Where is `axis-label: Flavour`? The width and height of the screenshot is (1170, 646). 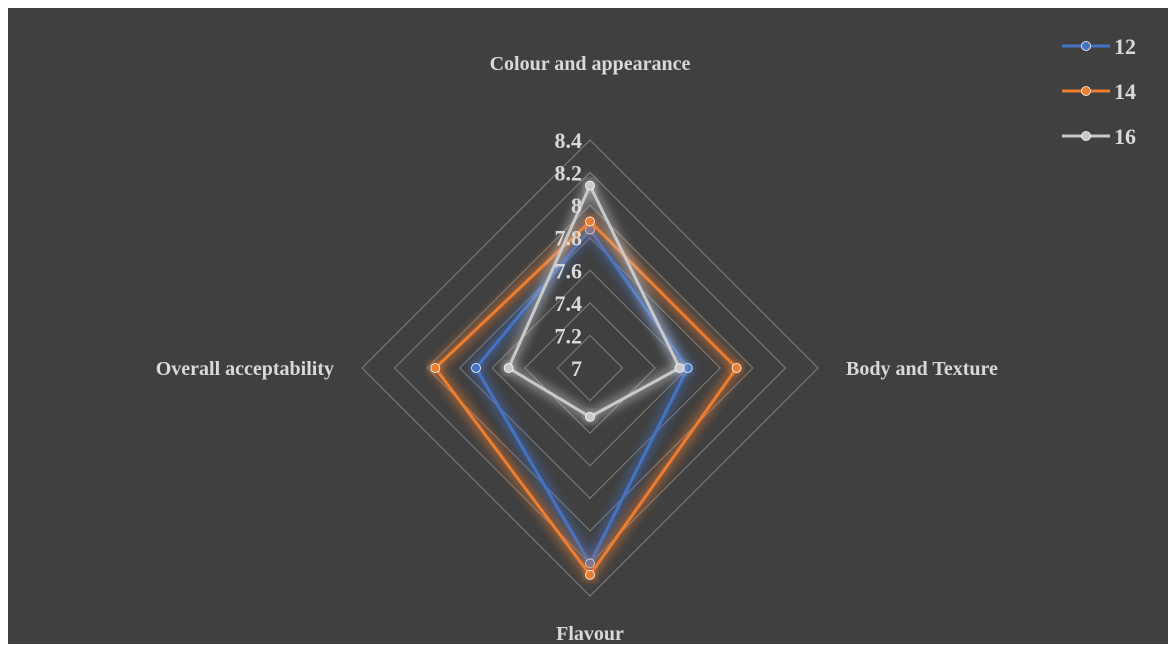
axis-label: Flavour is located at coordinates (590, 633).